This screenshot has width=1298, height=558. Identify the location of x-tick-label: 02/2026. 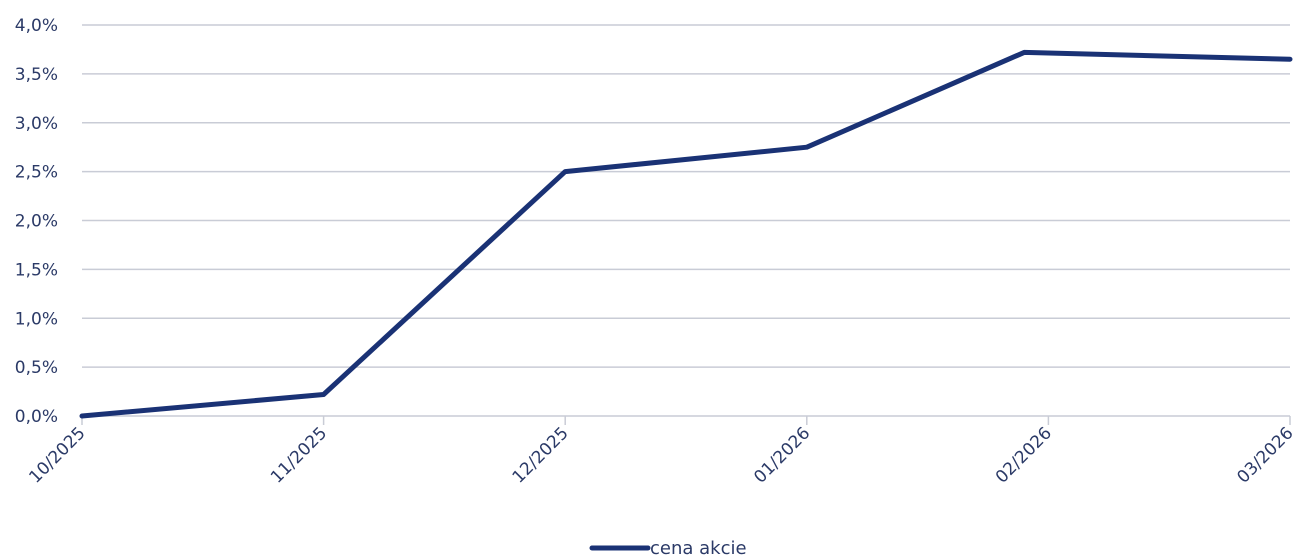
(1024, 455).